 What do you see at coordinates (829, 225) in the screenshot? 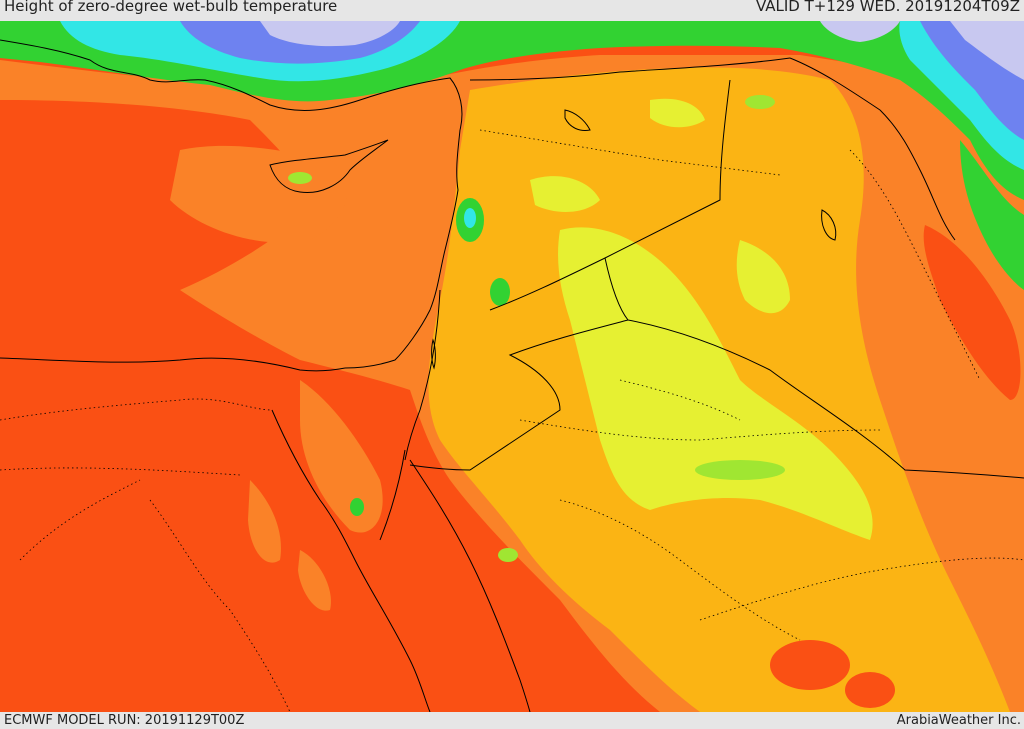
I see `lake-tharthar` at bounding box center [829, 225].